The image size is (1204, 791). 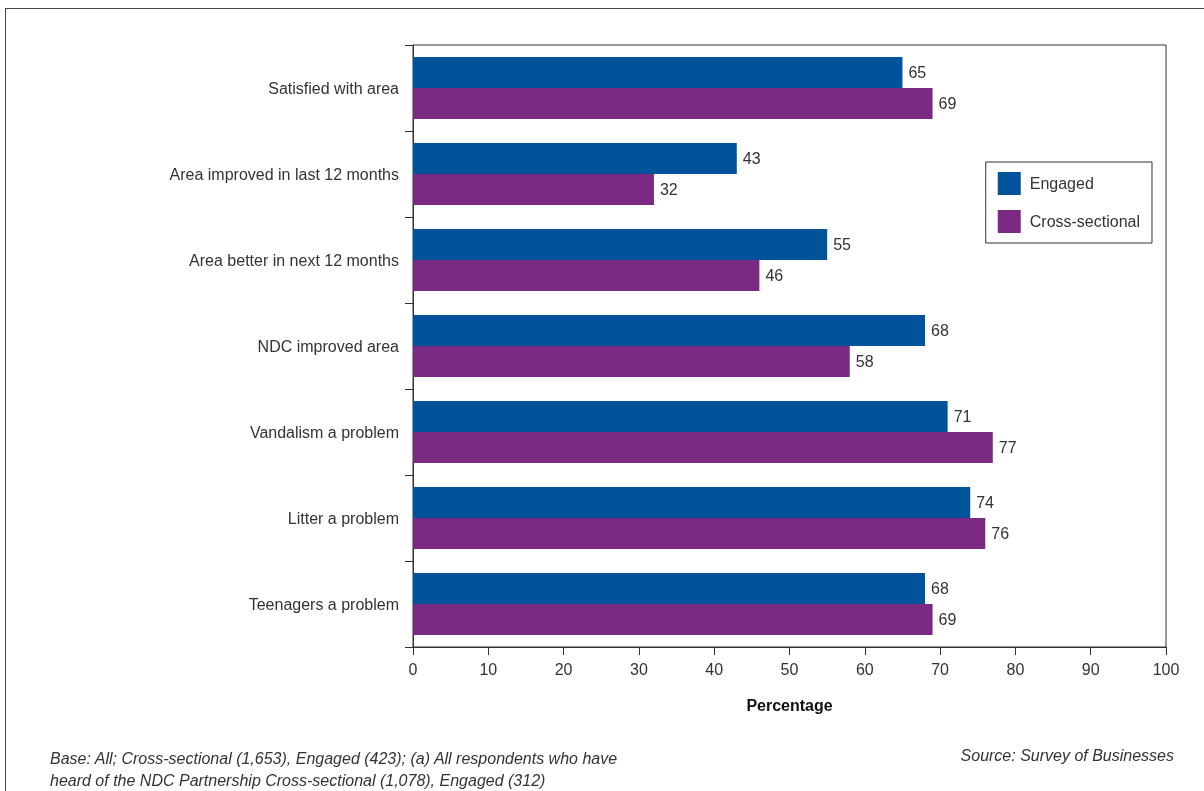 What do you see at coordinates (1000, 533) in the screenshot?
I see `data-label: 76` at bounding box center [1000, 533].